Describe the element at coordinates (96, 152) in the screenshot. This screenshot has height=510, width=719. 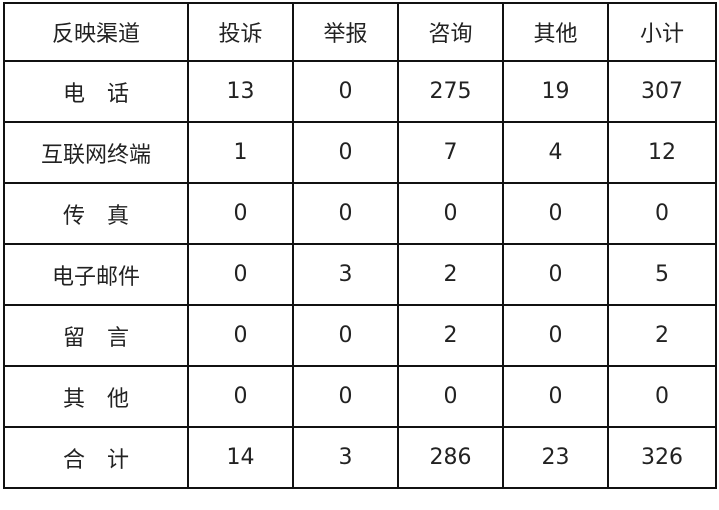
I see `channel-cell: 互联网终端` at that location.